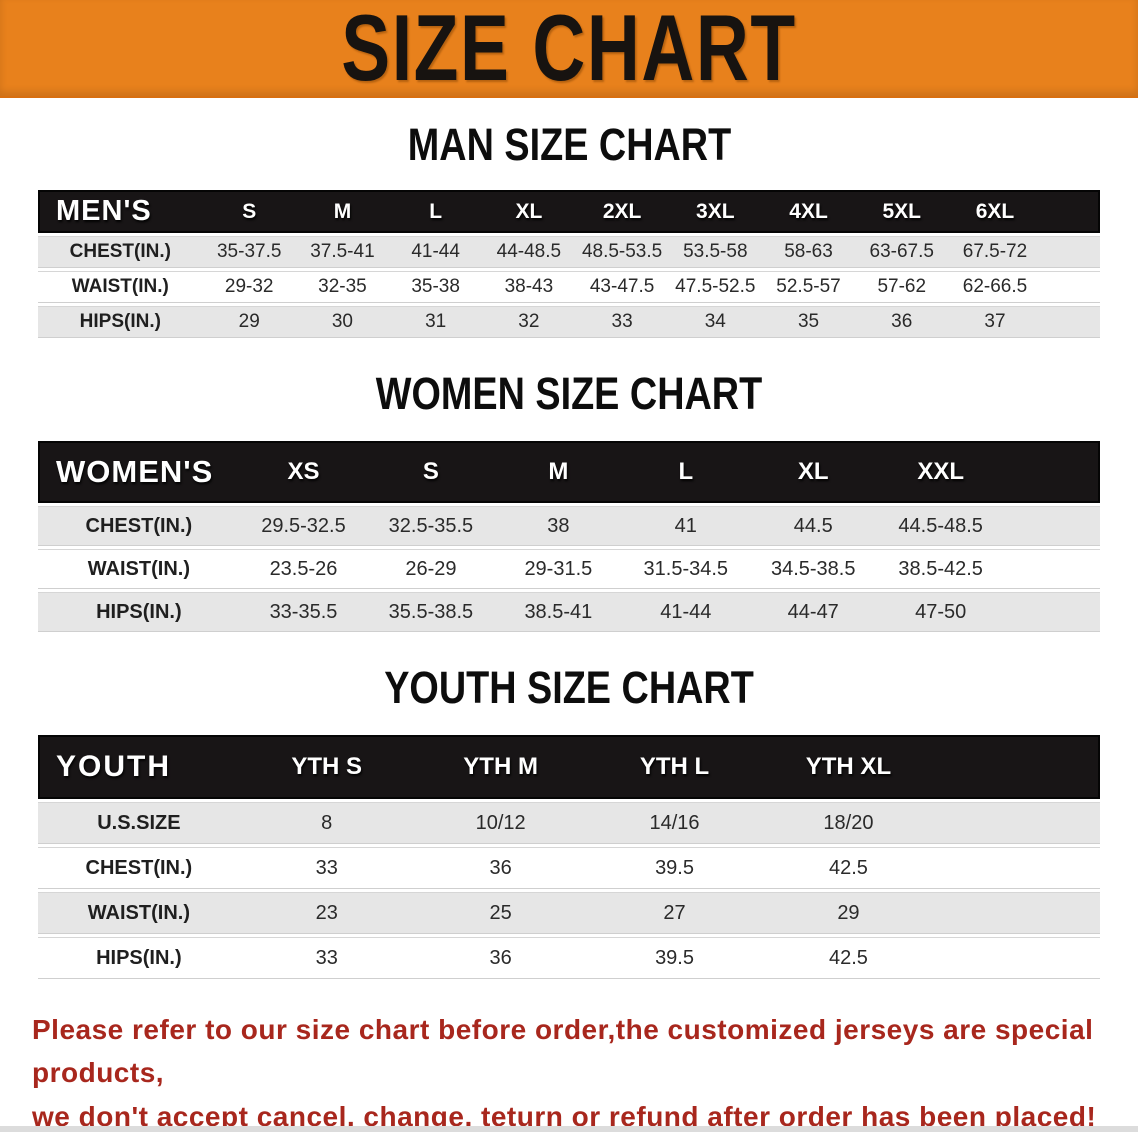 Image resolution: width=1138 pixels, height=1138 pixels. Describe the element at coordinates (995, 287) in the screenshot. I see `measurement-value: 62-66.5` at that location.